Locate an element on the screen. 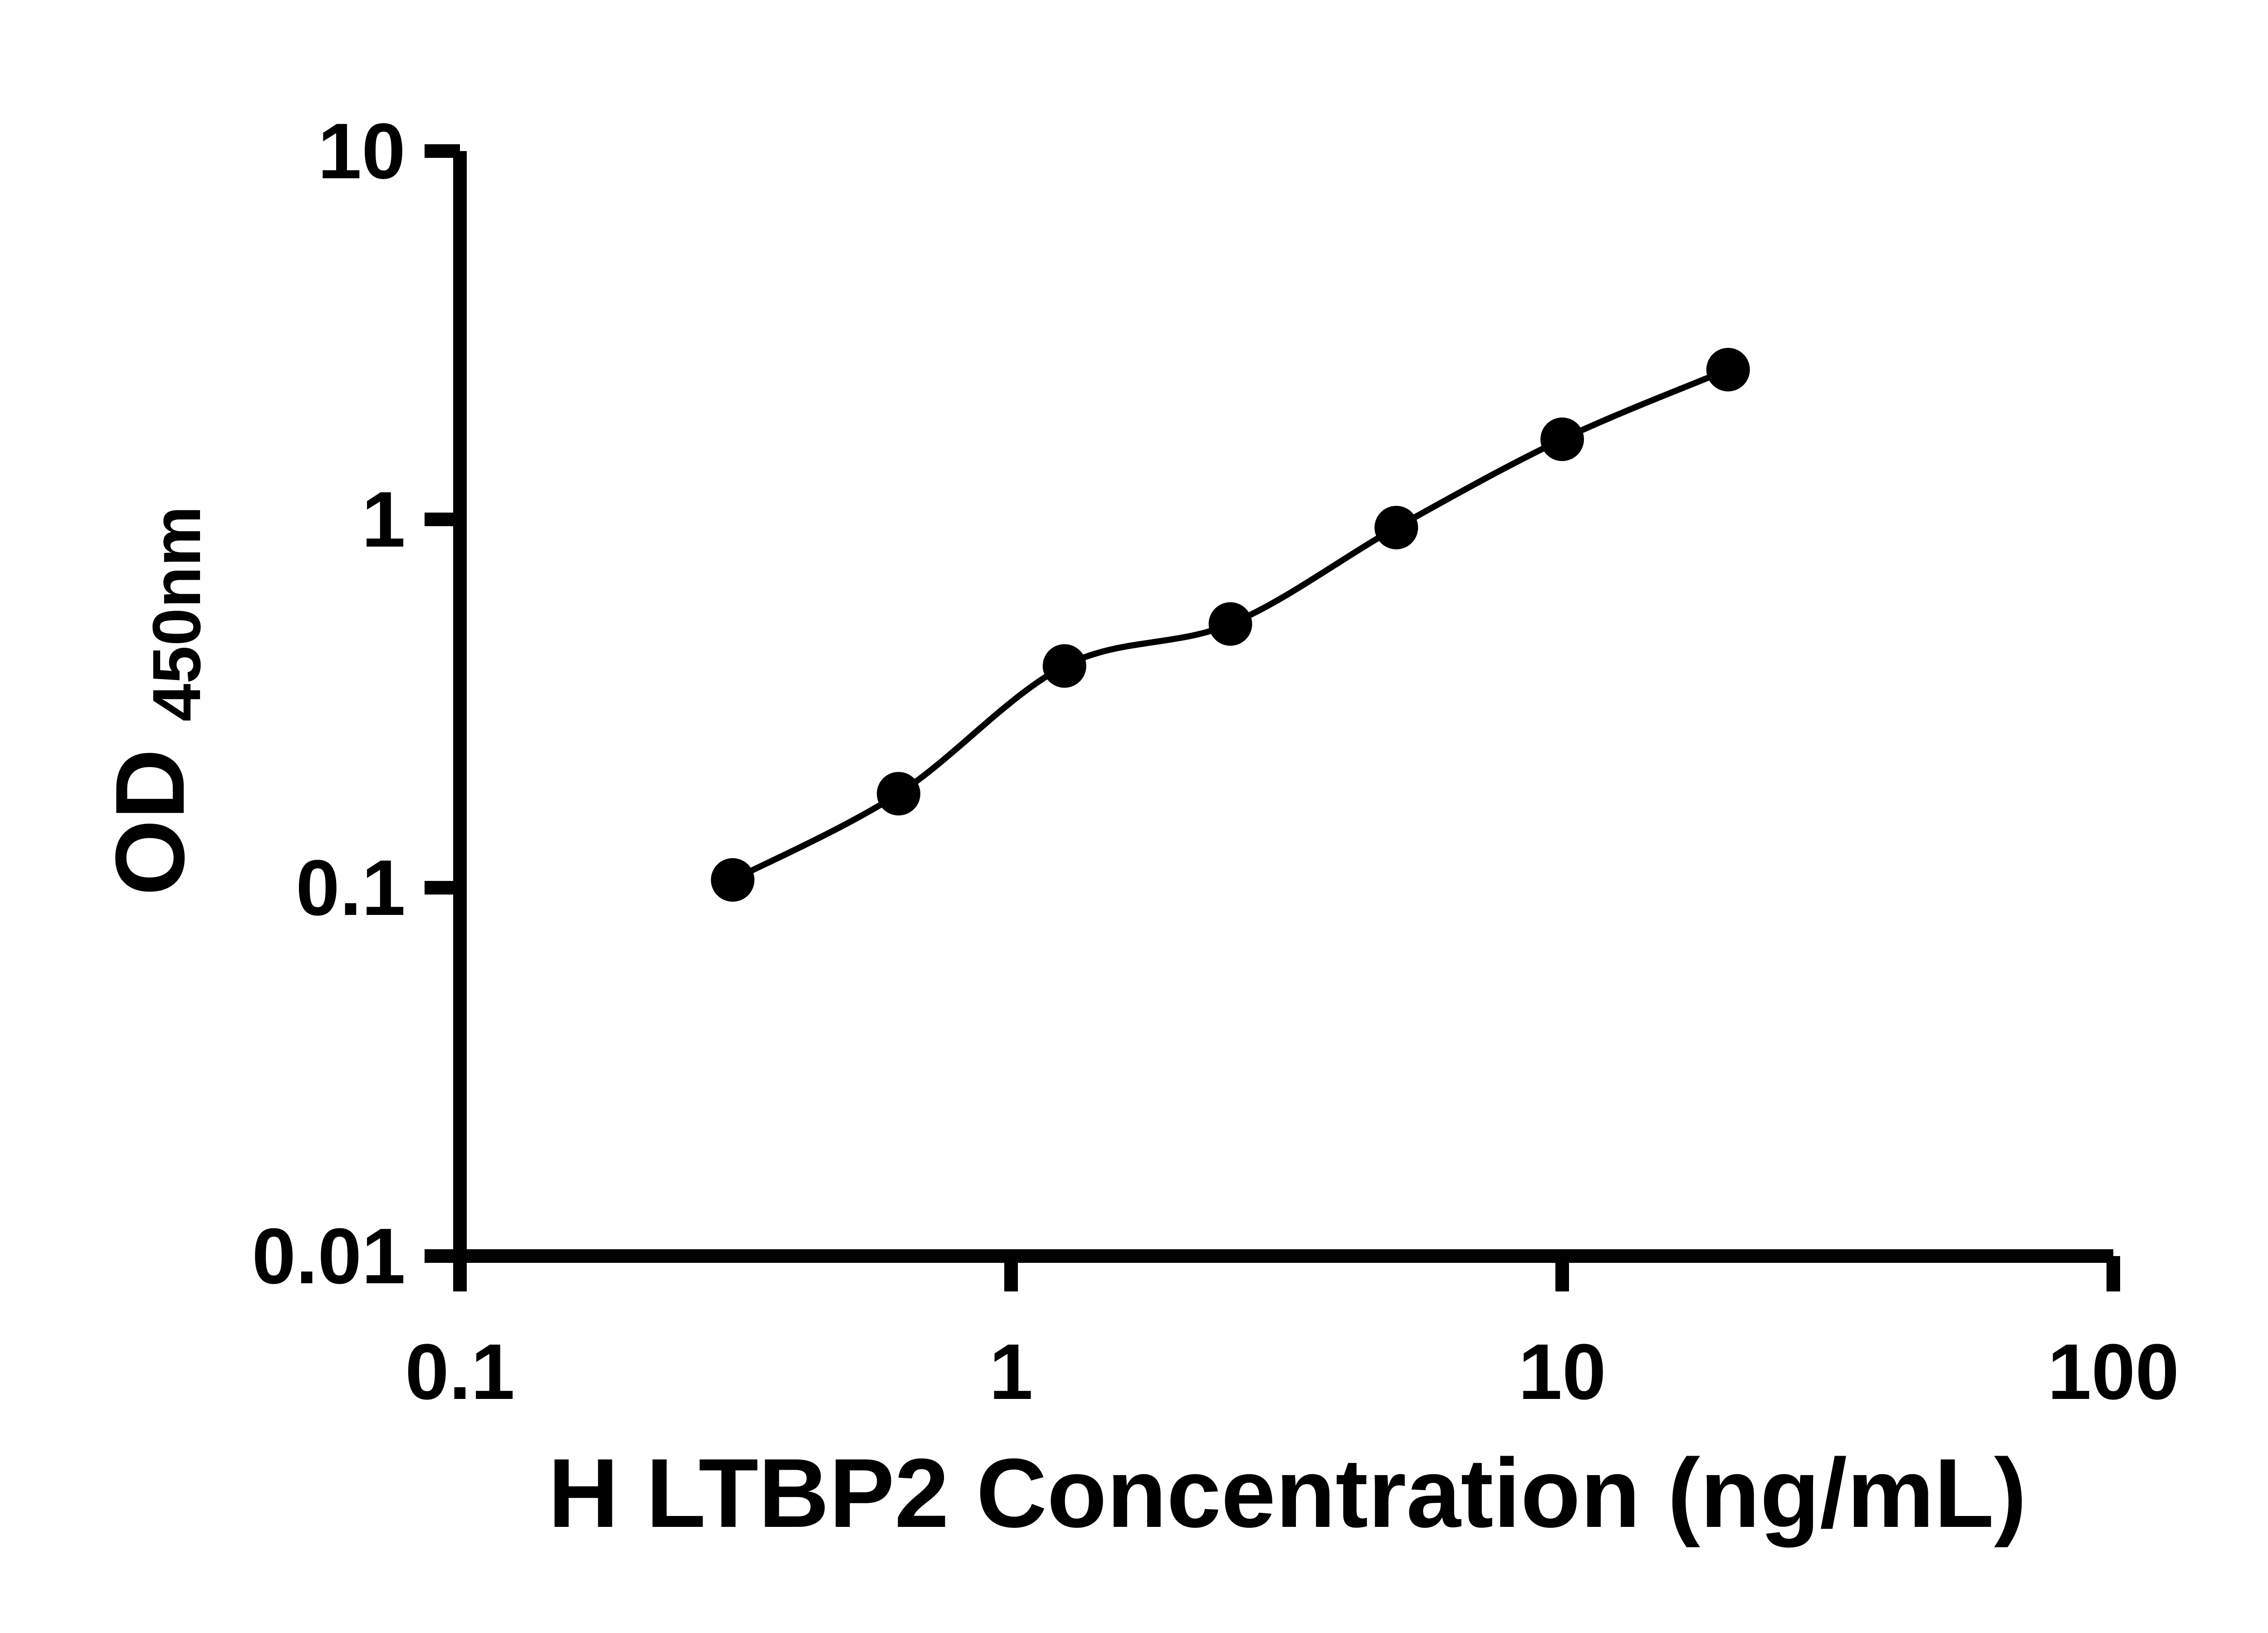 This screenshot has height=1633, width=2268. y-axis-title-subscript: 450nm is located at coordinates (177, 613).